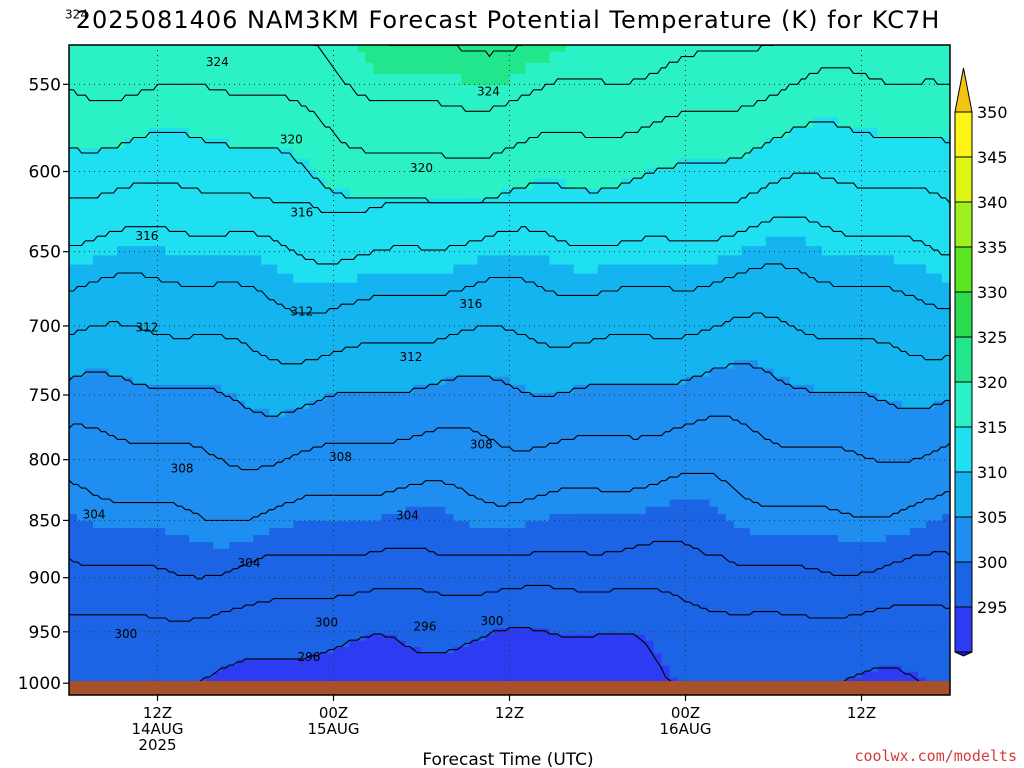 This screenshot has width=1024, height=768. I want to click on colorbar-label: 315, so click(992, 427).